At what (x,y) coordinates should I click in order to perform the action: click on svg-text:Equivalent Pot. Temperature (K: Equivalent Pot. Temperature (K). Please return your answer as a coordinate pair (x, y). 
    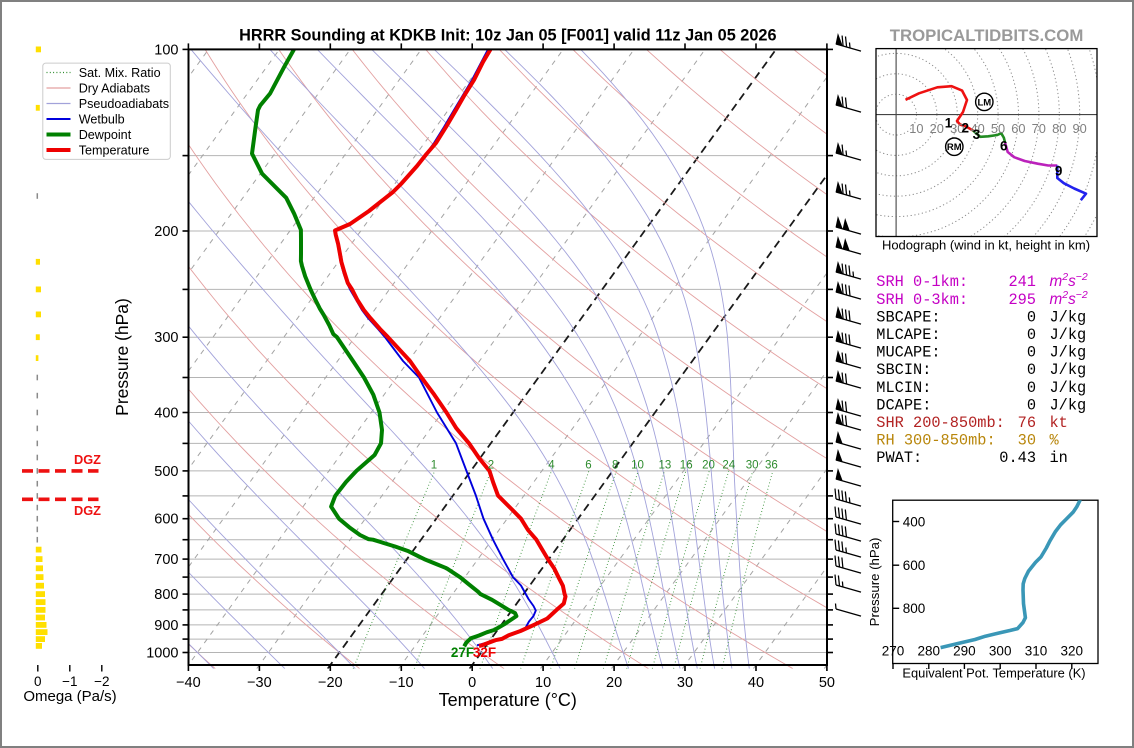
    Looking at the image, I should click on (993, 673).